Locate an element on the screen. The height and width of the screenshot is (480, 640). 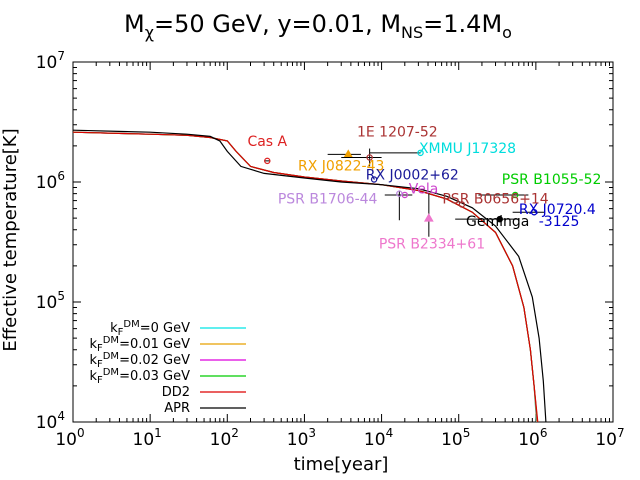
x-tick-label: 10⁶ is located at coordinates (532, 438).